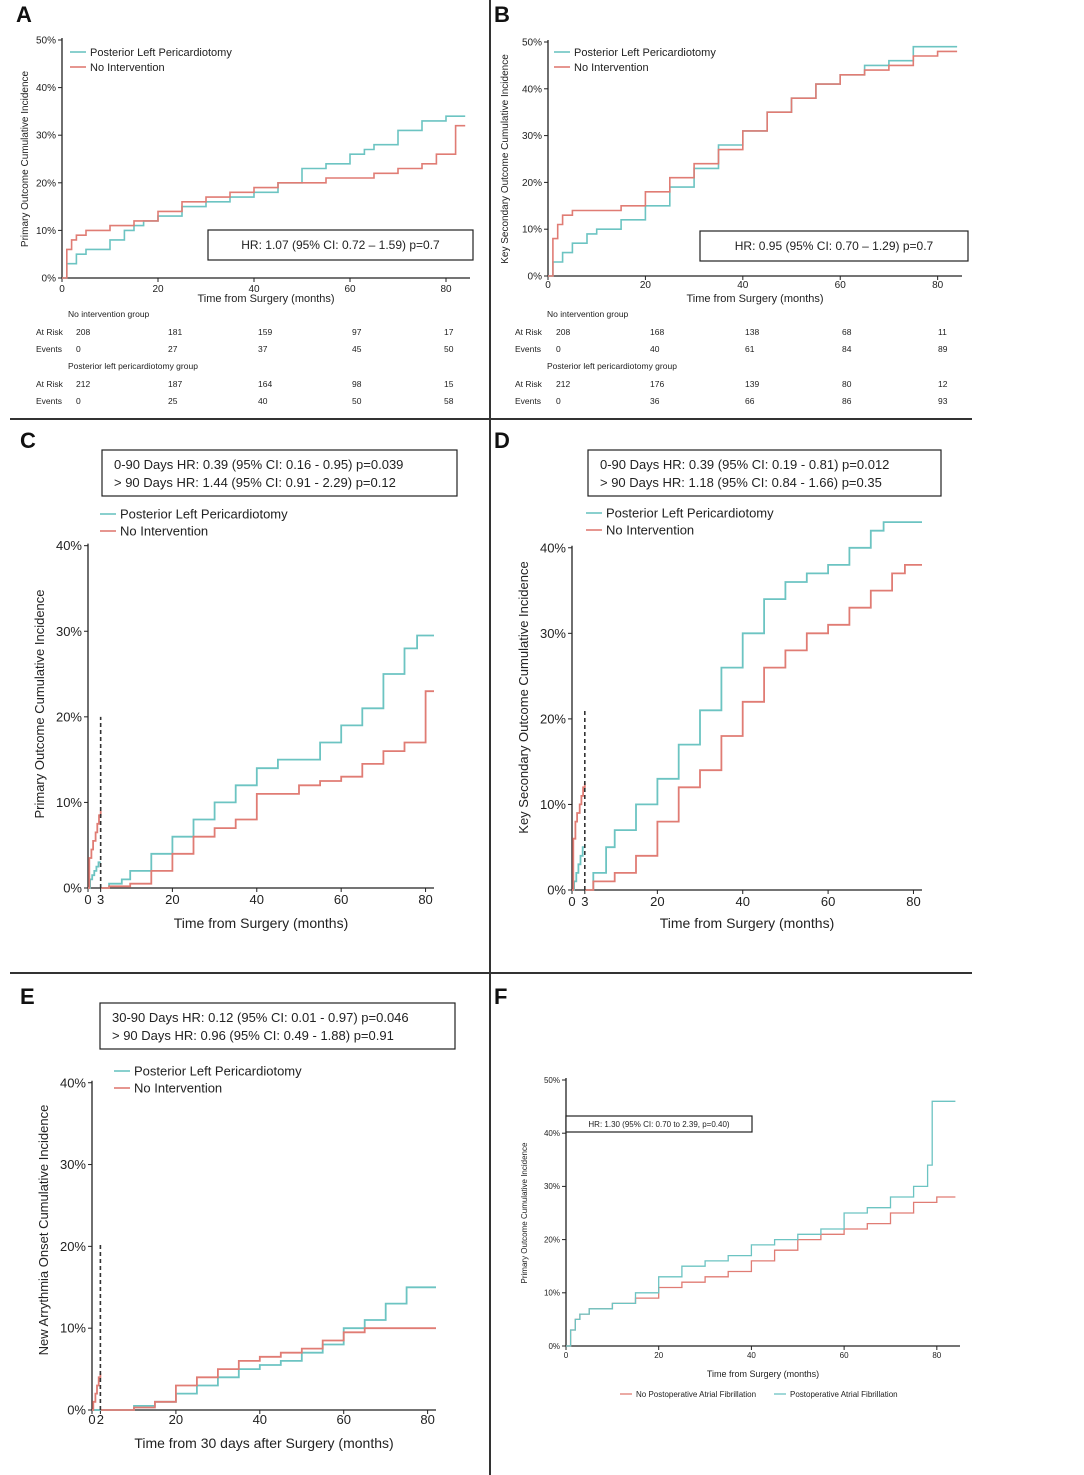 Image resolution: width=1084 pixels, height=1475 pixels. Describe the element at coordinates (73, 1328) in the screenshot. I see `panel-e-y-tick-label: 10%` at that location.